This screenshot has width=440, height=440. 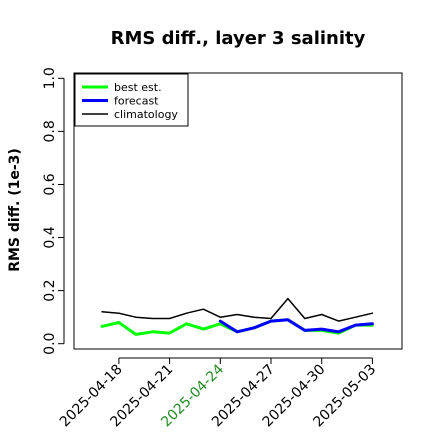 I want to click on y-tick-label: 0.4, so click(x=50, y=237).